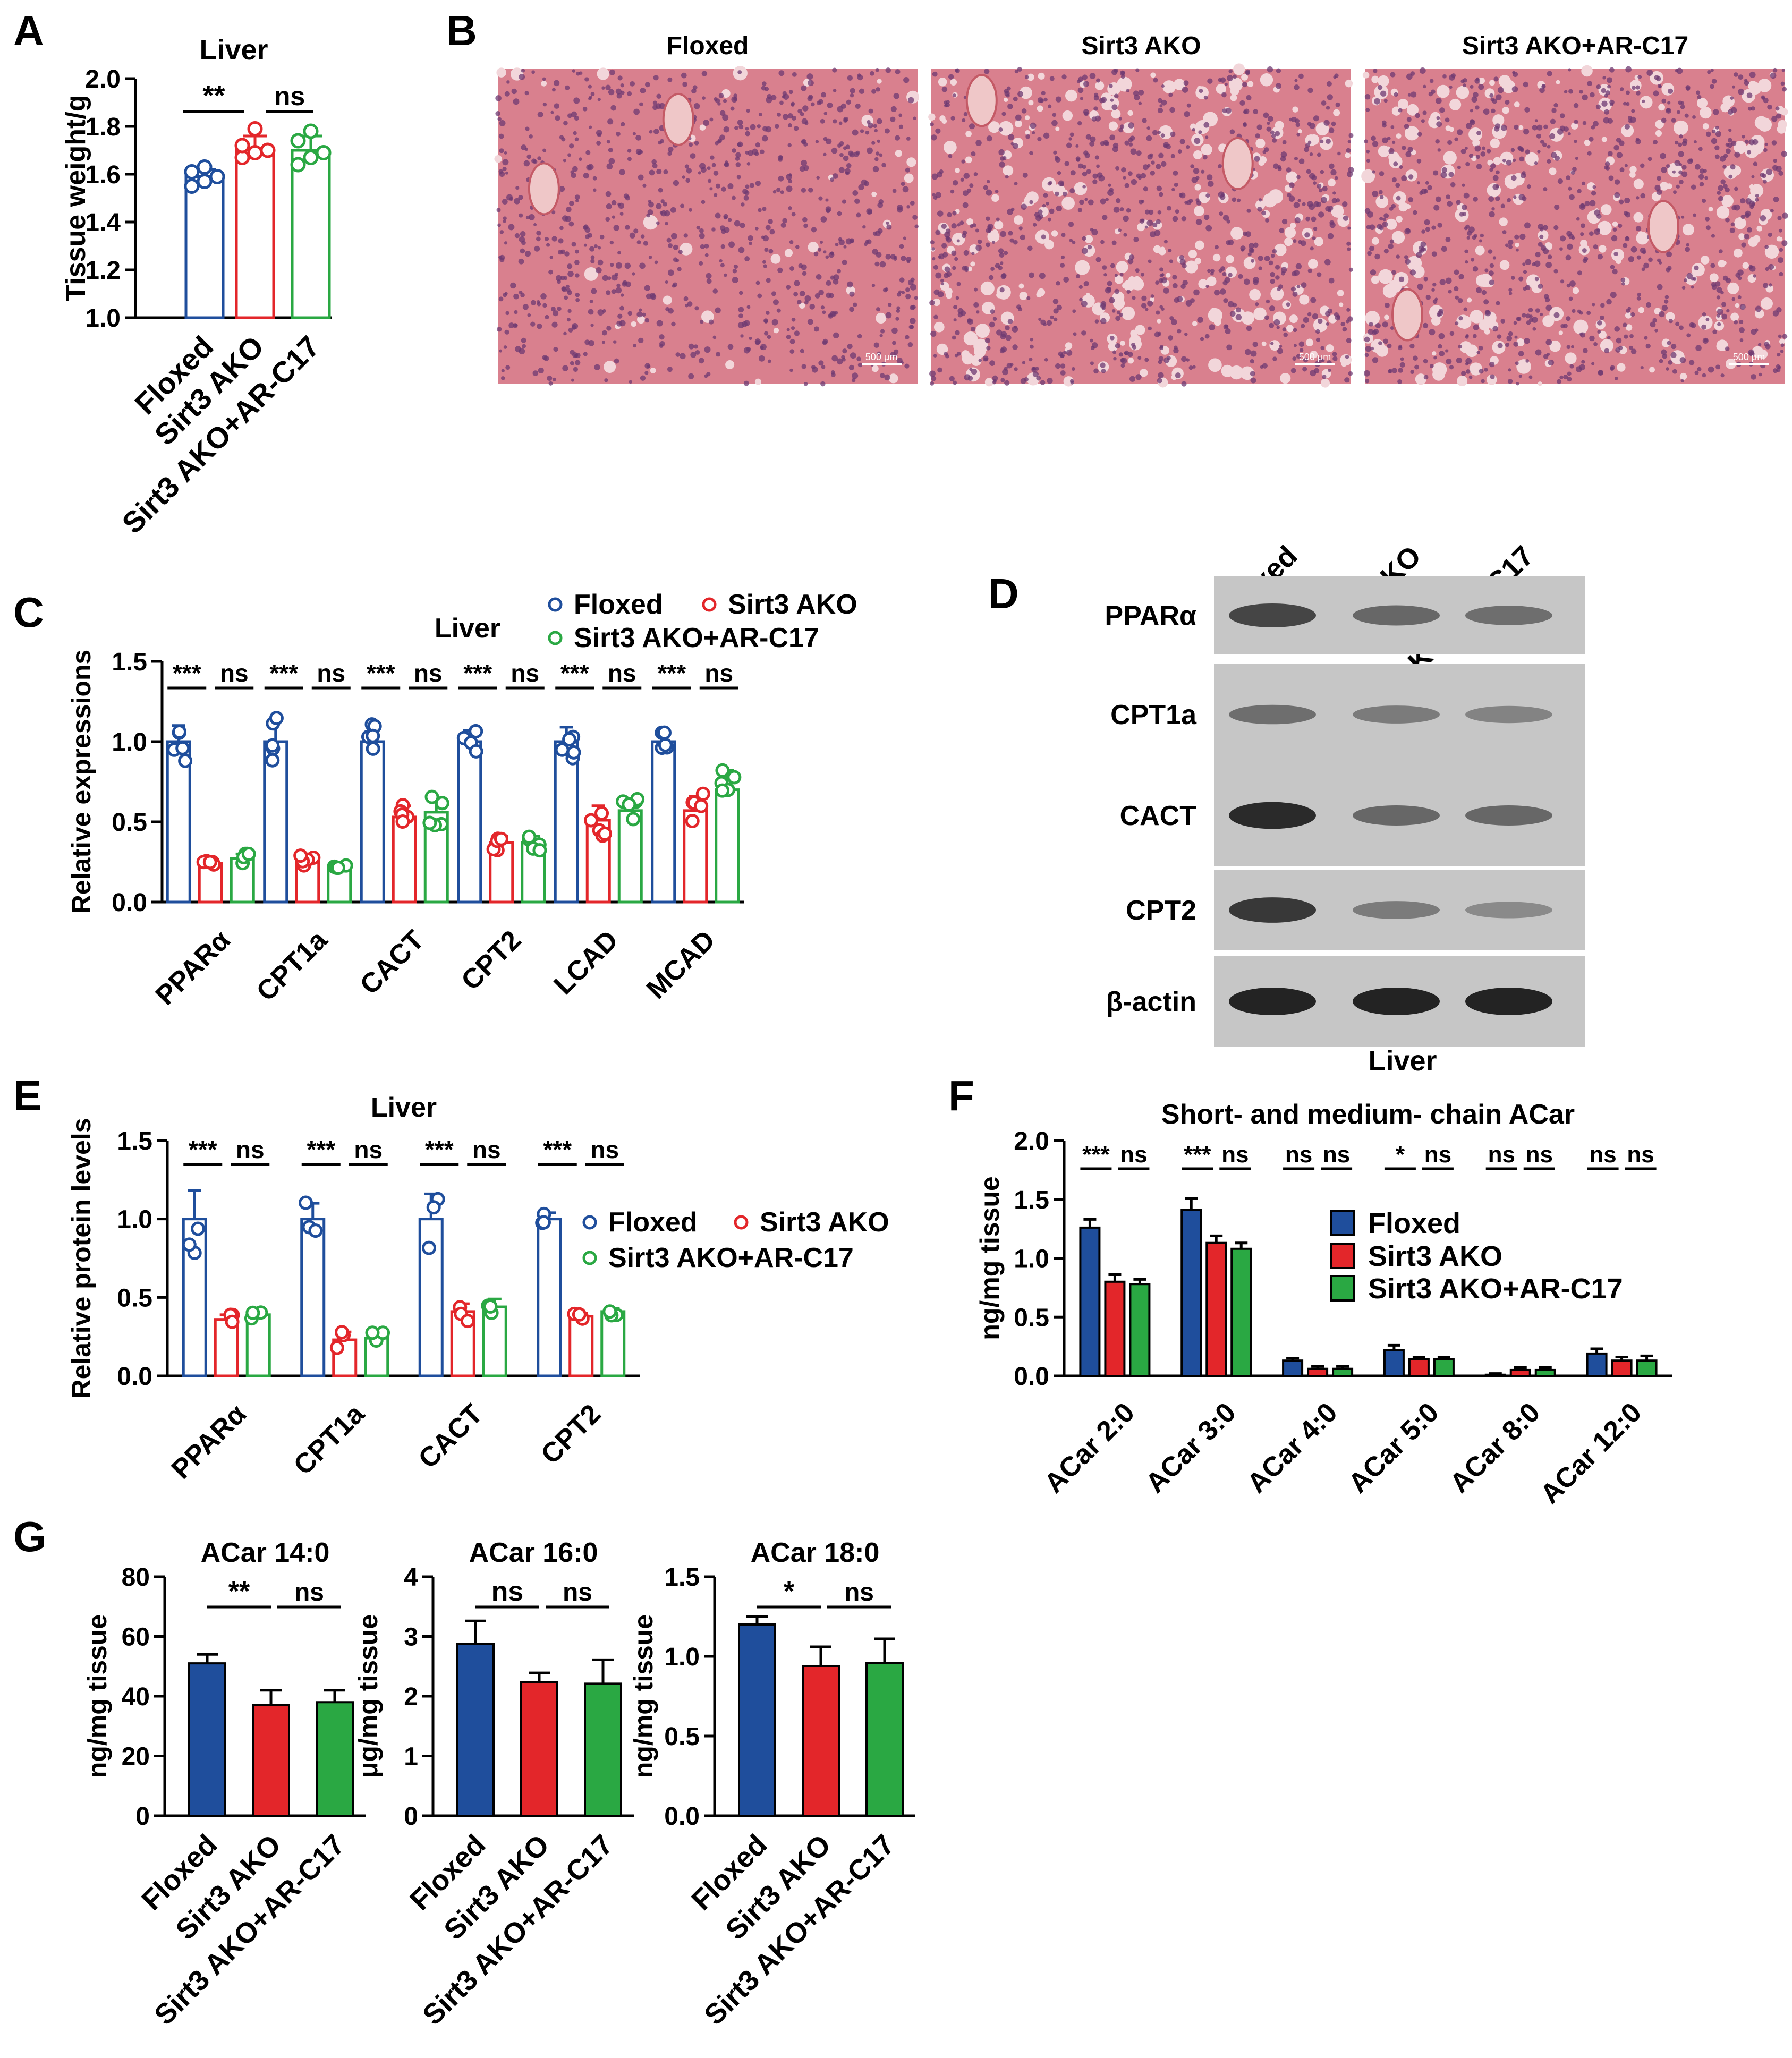 The height and width of the screenshot is (2058, 1792). What do you see at coordinates (76, 198) in the screenshot?
I see `y-axis-label: Tissue weight/g` at bounding box center [76, 198].